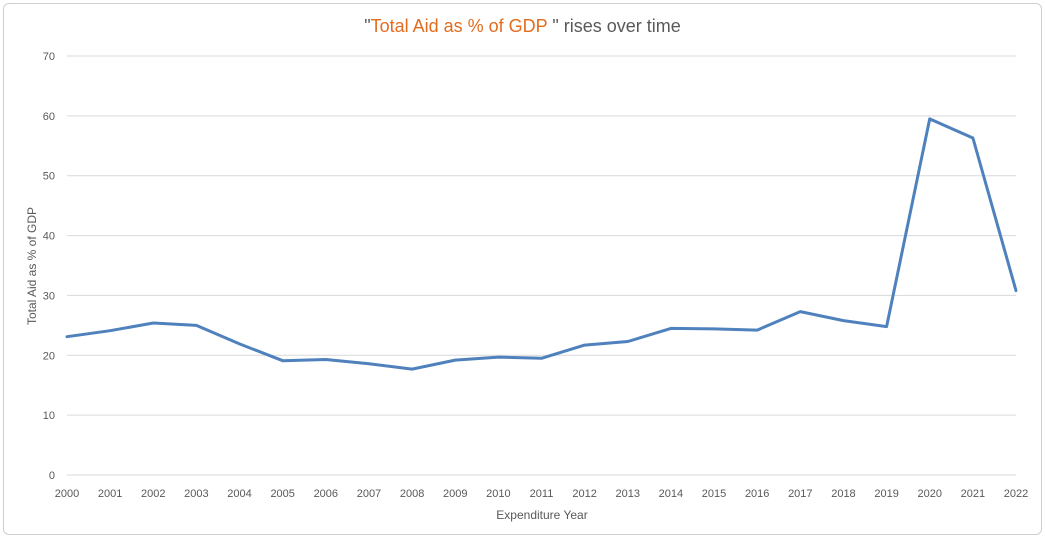 The image size is (1045, 538). I want to click on x-tick-label: 2012, so click(584, 494).